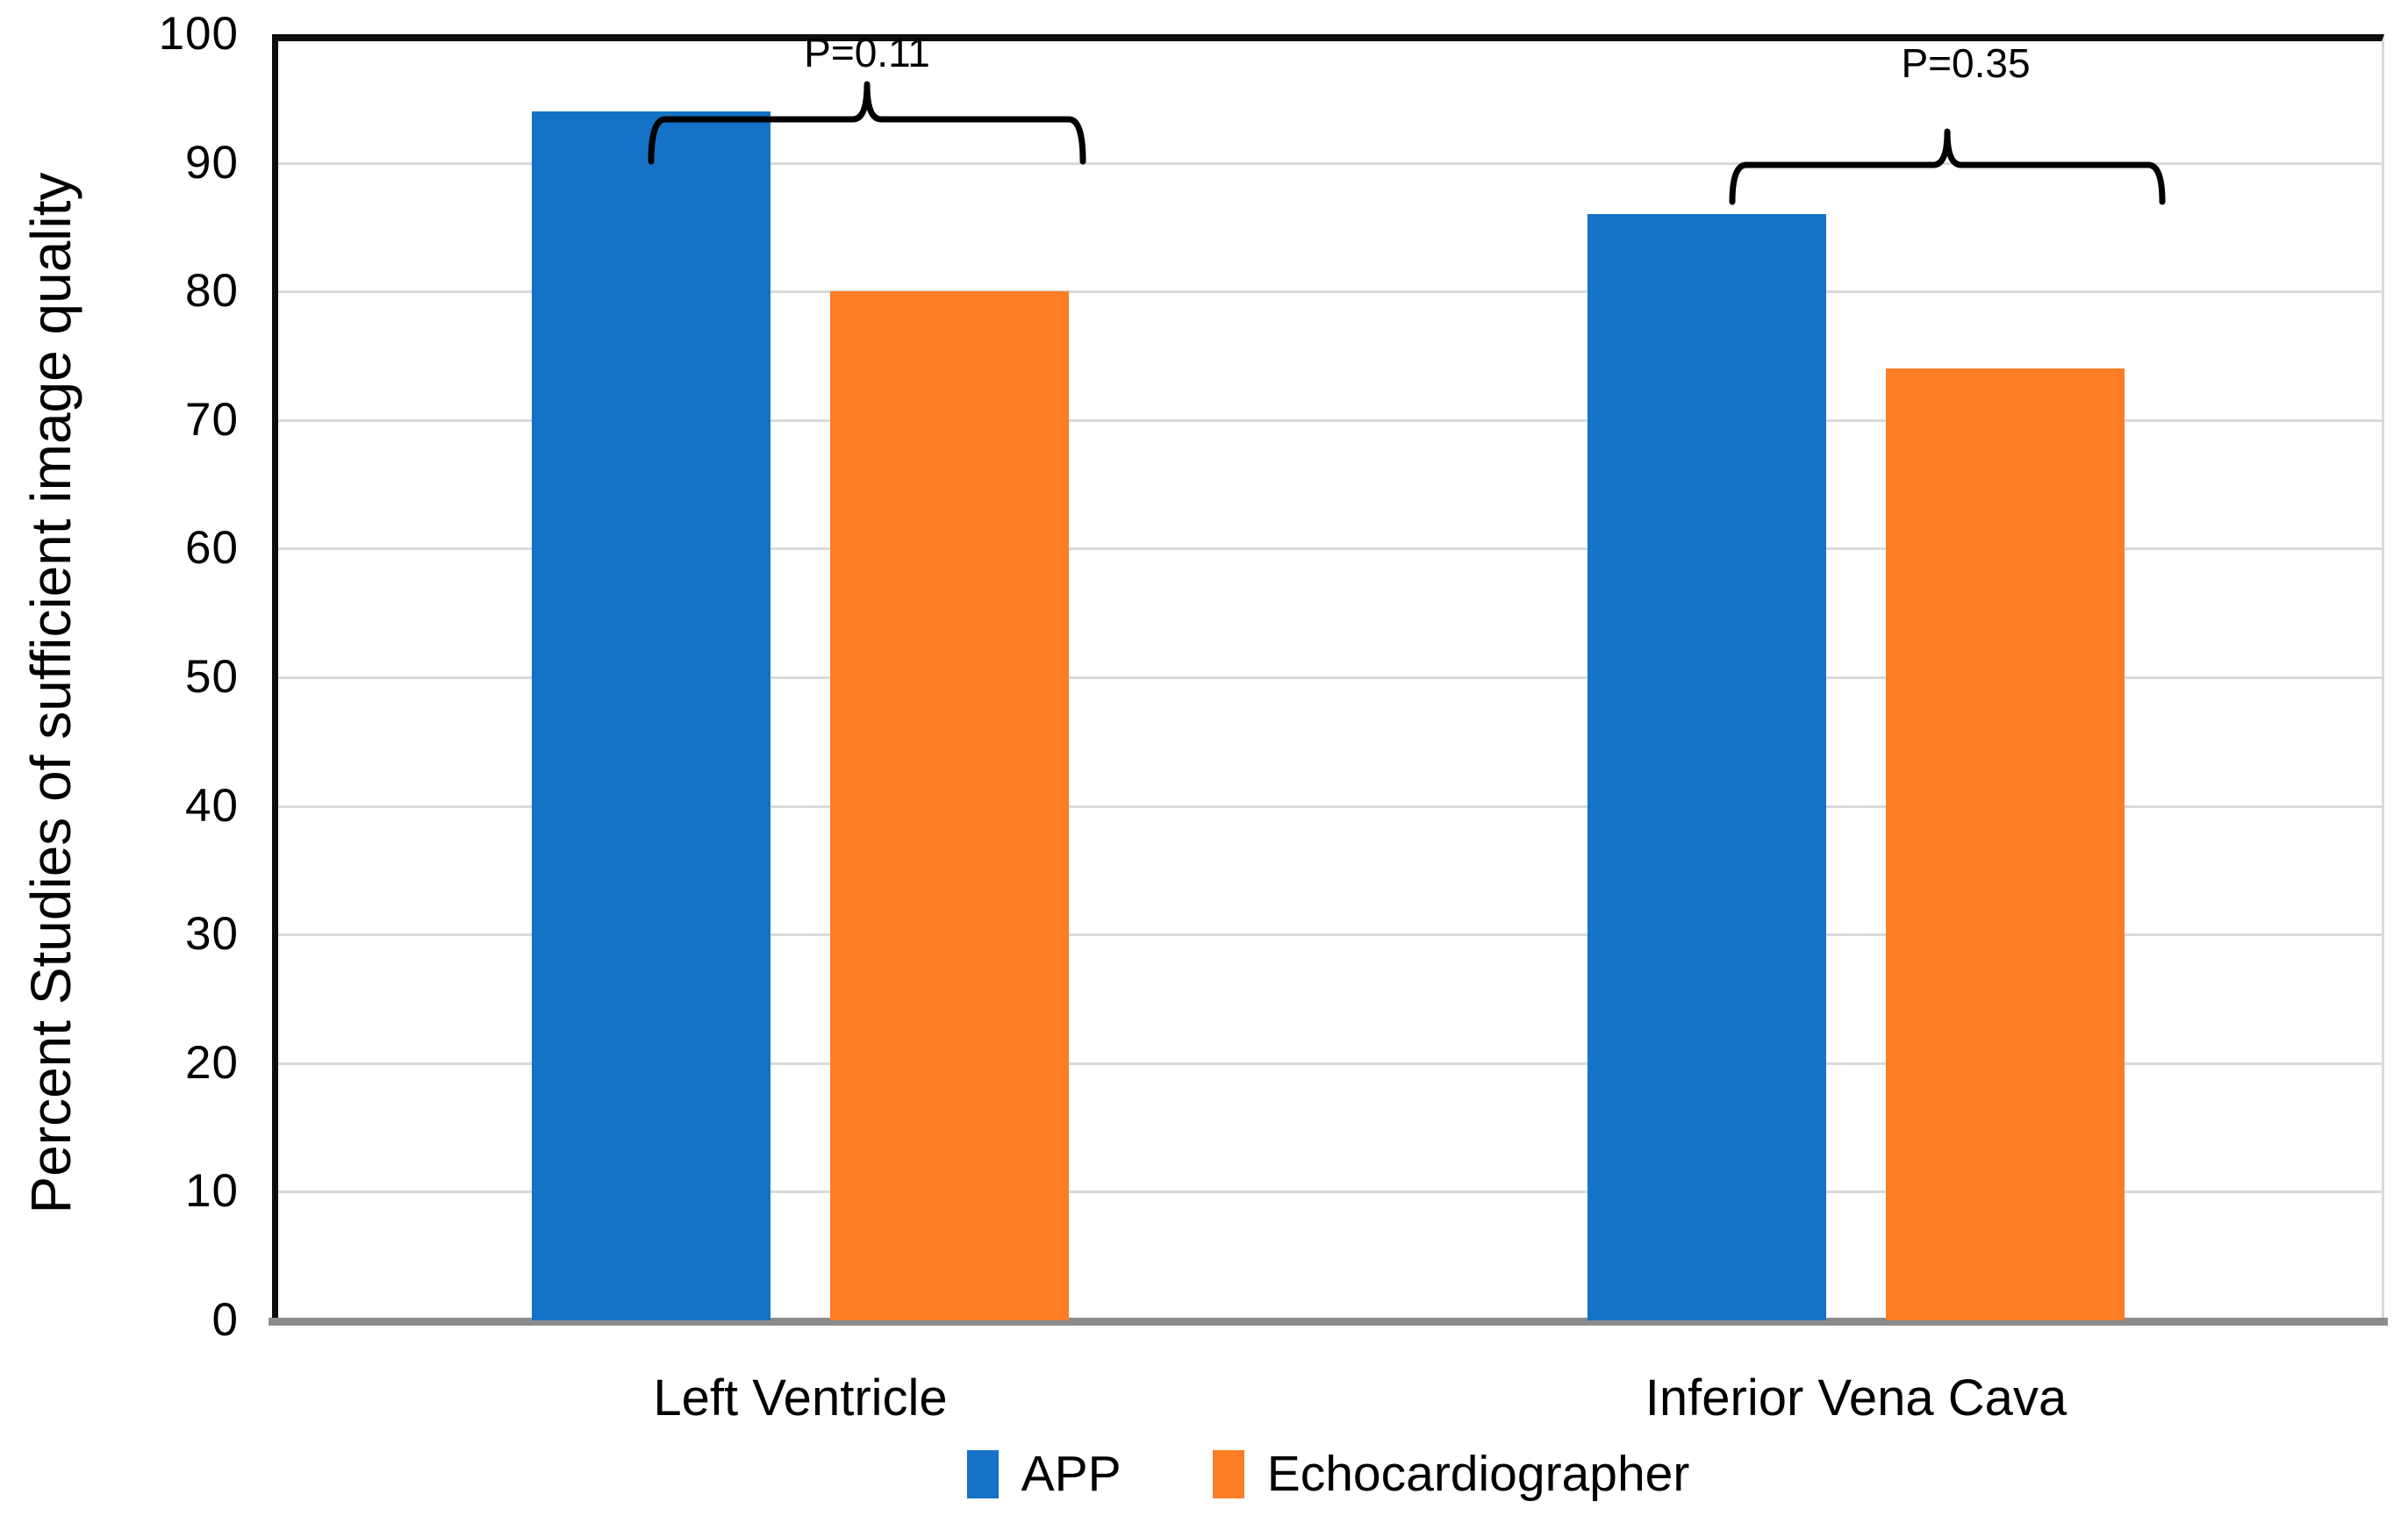 Image resolution: width=2408 pixels, height=1523 pixels. I want to click on legend-swatch-app, so click(982, 1474).